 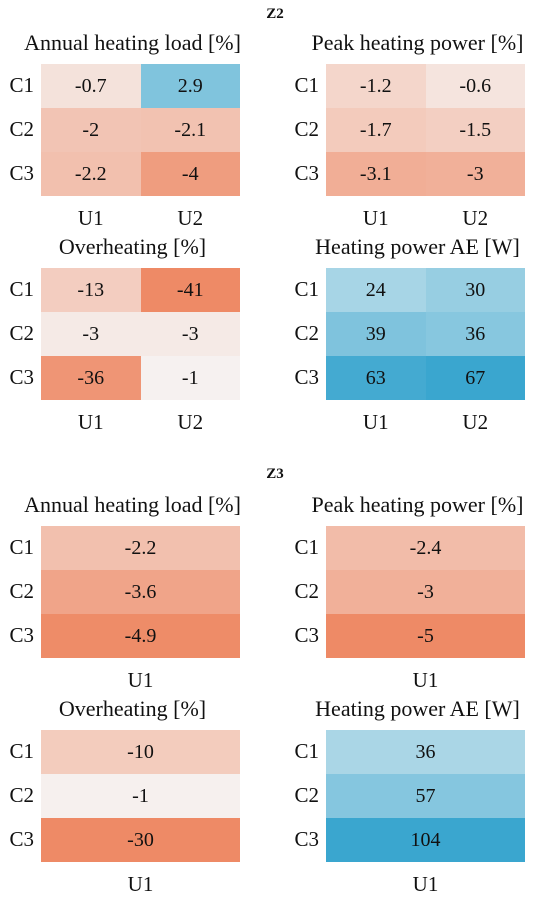 I want to click on heatmap-grid: -10 -1 -30, so click(x=140, y=796).